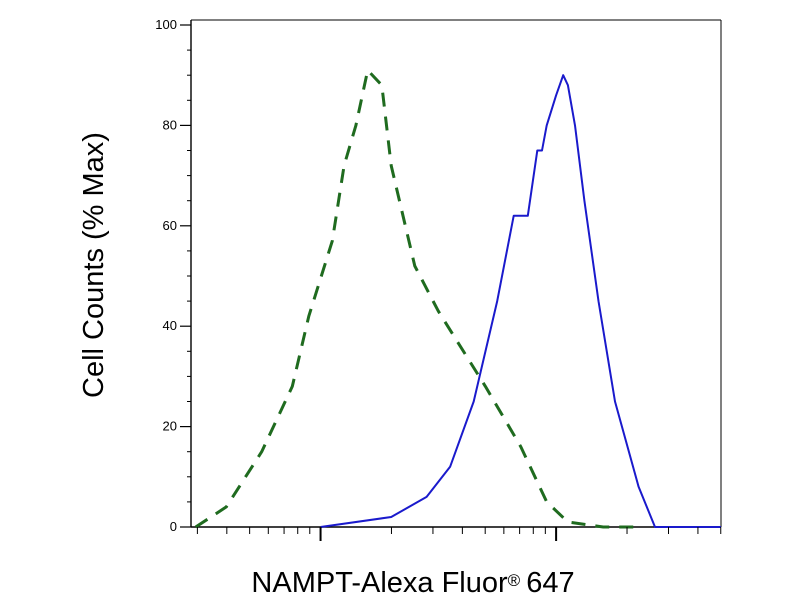 The width and height of the screenshot is (800, 600). What do you see at coordinates (166, 24) in the screenshot?
I see `y-tick-label: 100` at bounding box center [166, 24].